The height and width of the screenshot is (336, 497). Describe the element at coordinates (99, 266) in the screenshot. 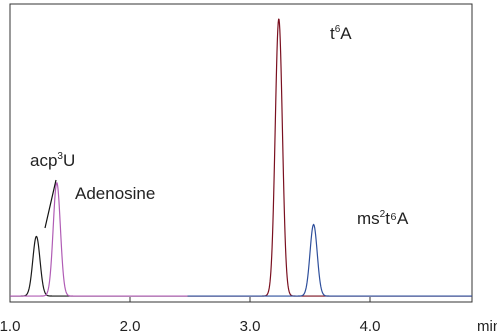

I see `trace-acp3u` at that location.